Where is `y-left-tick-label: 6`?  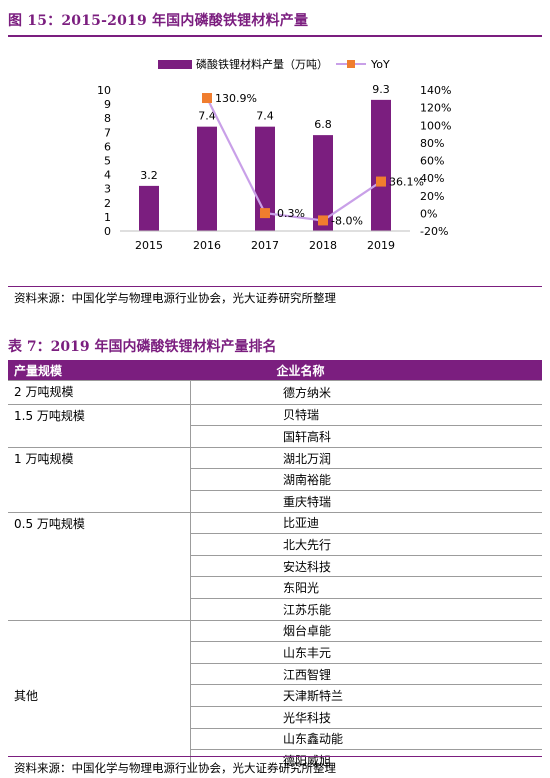
y-left-tick-label: 6 is located at coordinates (107, 146).